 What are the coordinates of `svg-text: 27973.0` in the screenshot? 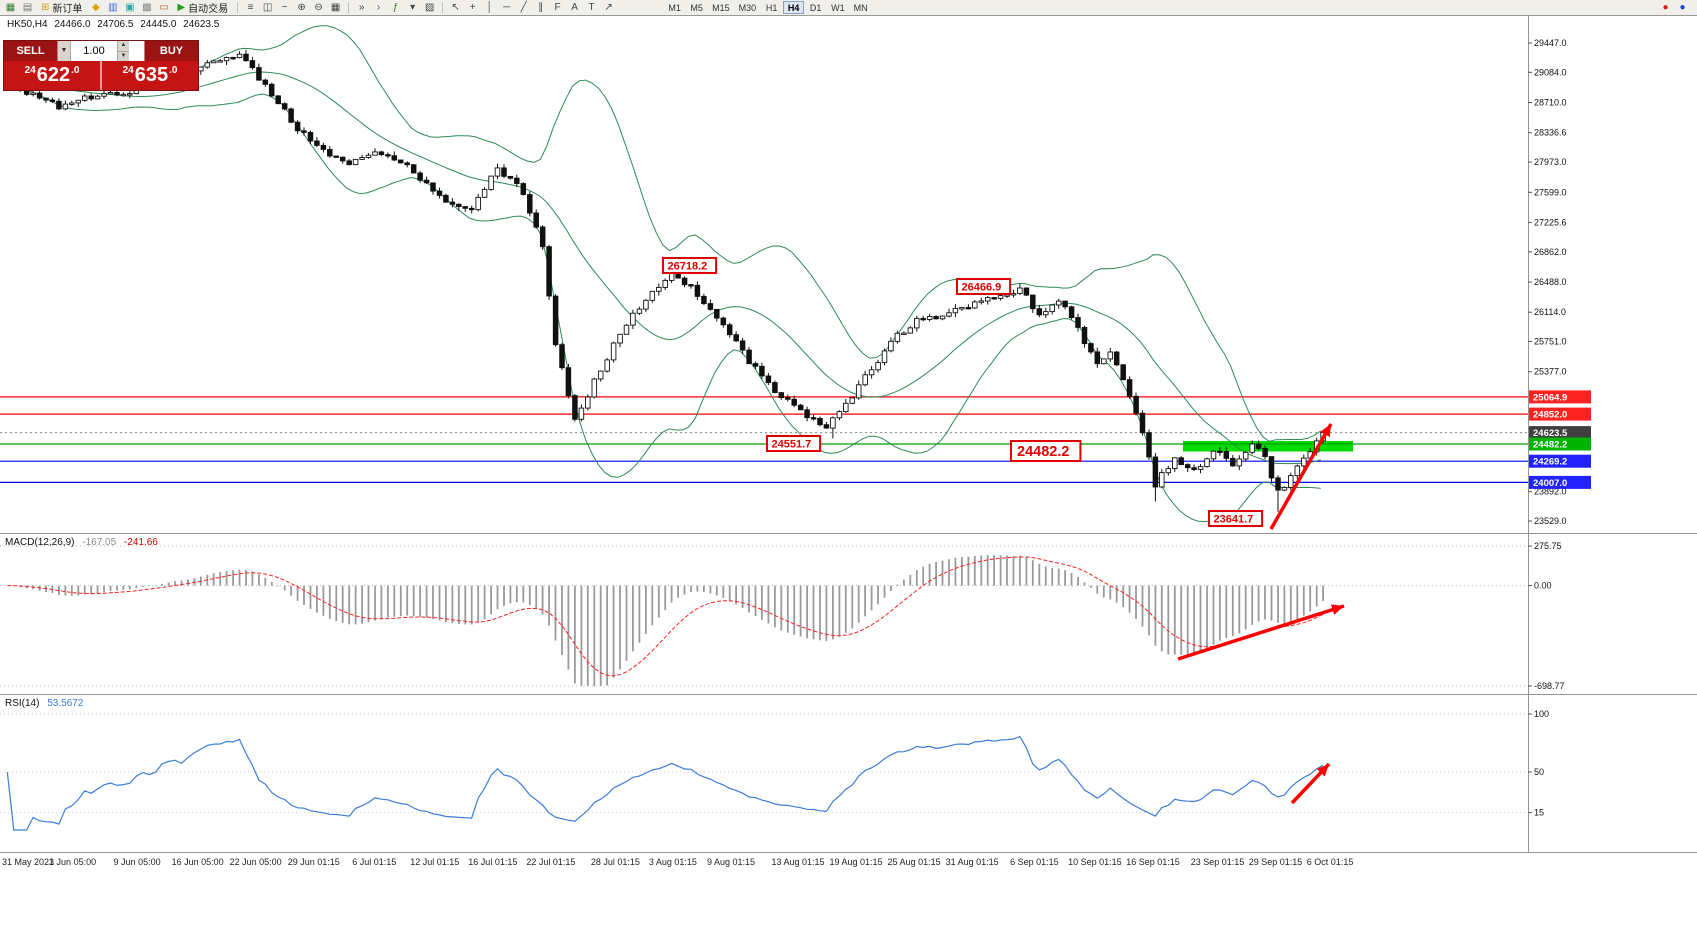 It's located at (1550, 162).